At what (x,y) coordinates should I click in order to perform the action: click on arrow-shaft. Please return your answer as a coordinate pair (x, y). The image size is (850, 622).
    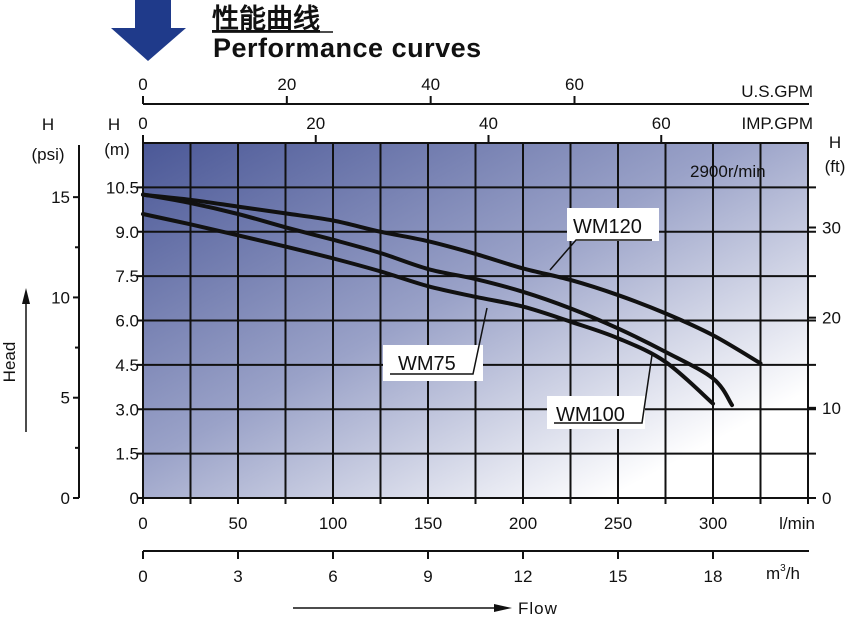
    Looking at the image, I should click on (153, 14).